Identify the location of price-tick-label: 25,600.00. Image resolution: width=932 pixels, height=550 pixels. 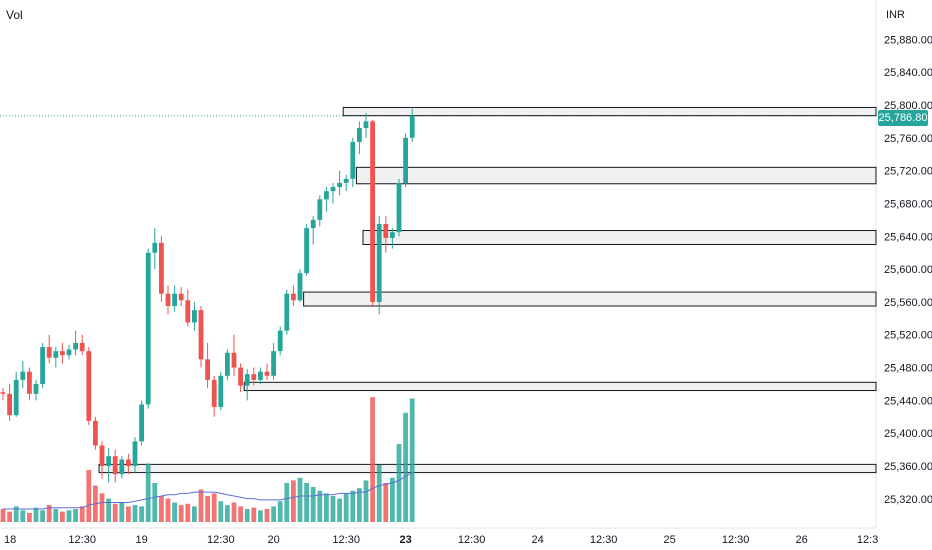
(908, 270).